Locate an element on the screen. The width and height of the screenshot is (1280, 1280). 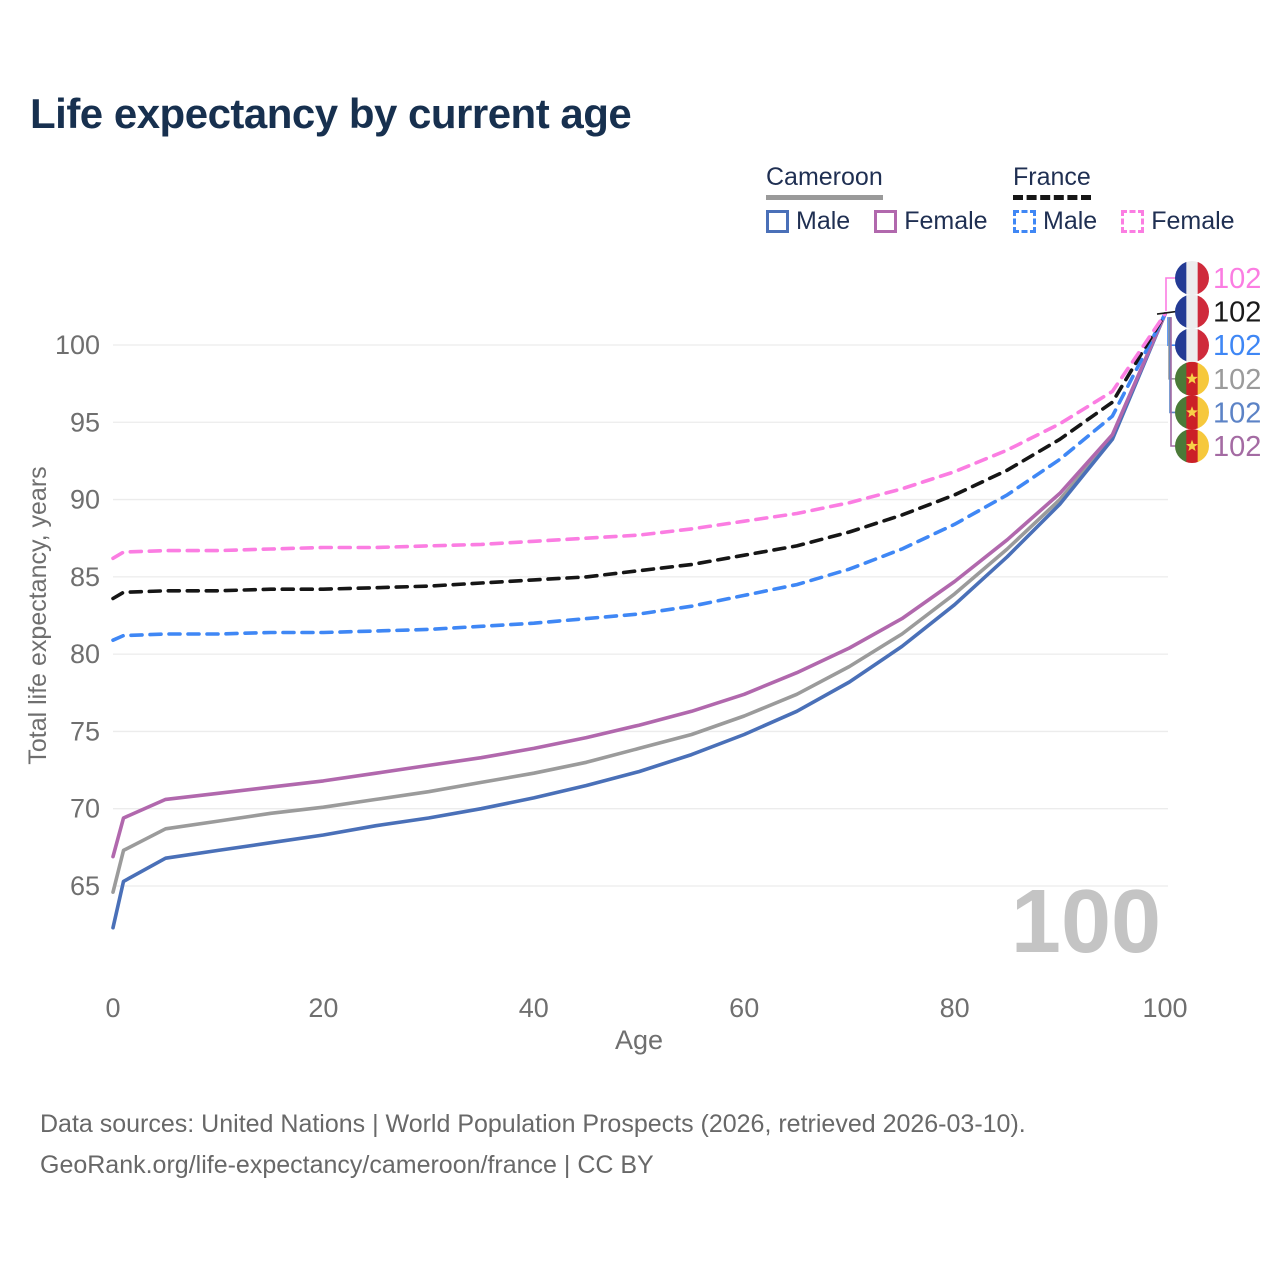
x-tick-0: 0 is located at coordinates (112, 1008).